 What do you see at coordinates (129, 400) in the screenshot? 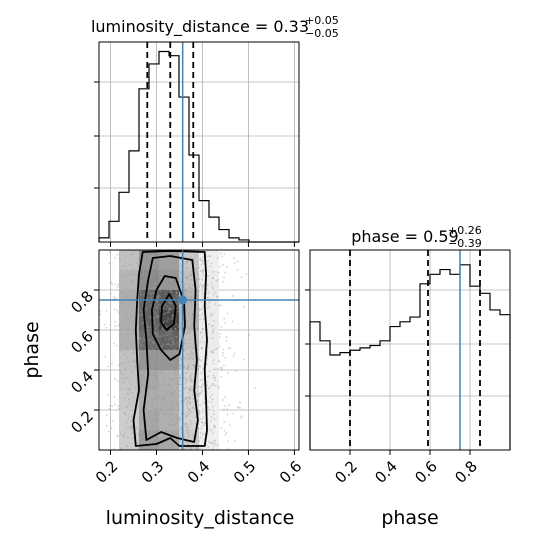
I see `density-cell` at bounding box center [129, 400].